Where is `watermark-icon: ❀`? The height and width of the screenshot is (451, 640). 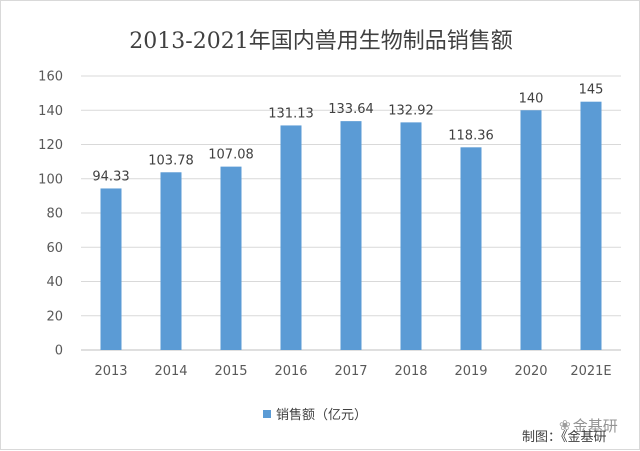
watermark-icon: ❀ is located at coordinates (565, 425).